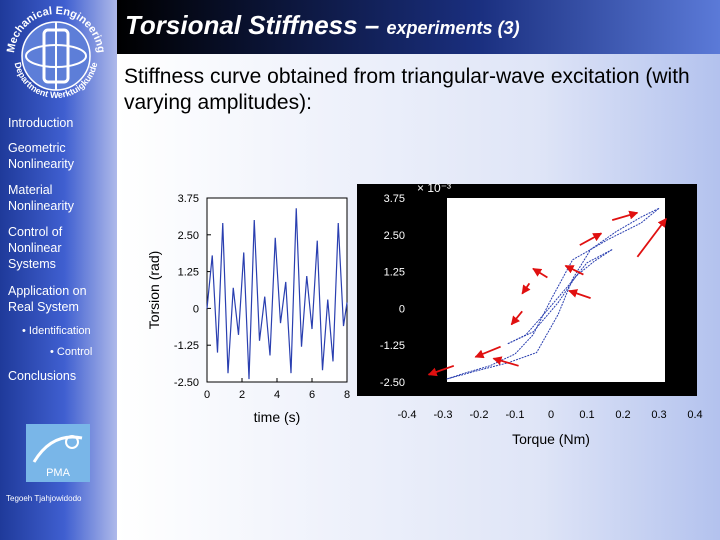 This screenshot has width=720, height=540. What do you see at coordinates (479, 415) in the screenshot?
I see `right-x-tick-label: -0.2` at bounding box center [479, 415].